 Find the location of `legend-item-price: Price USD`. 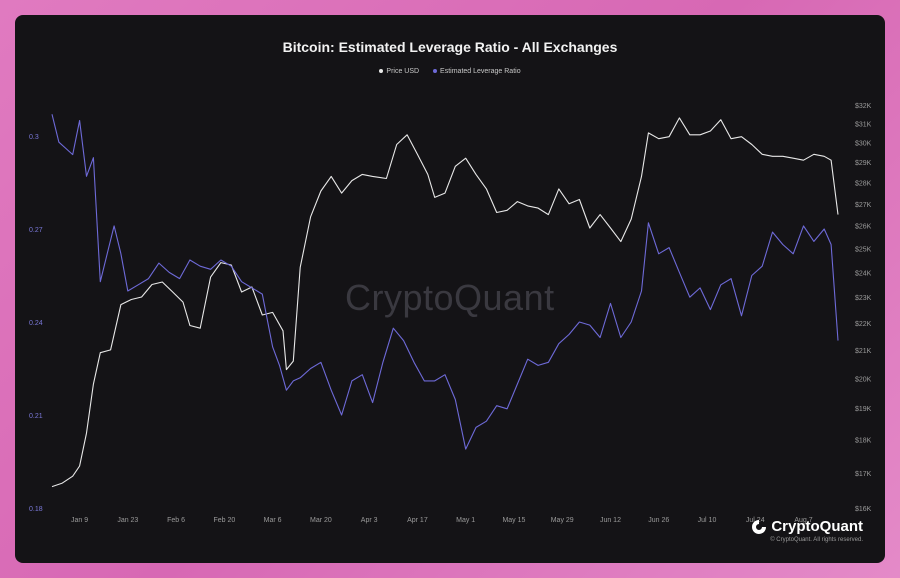

legend-item-price: Price USD is located at coordinates (399, 71).